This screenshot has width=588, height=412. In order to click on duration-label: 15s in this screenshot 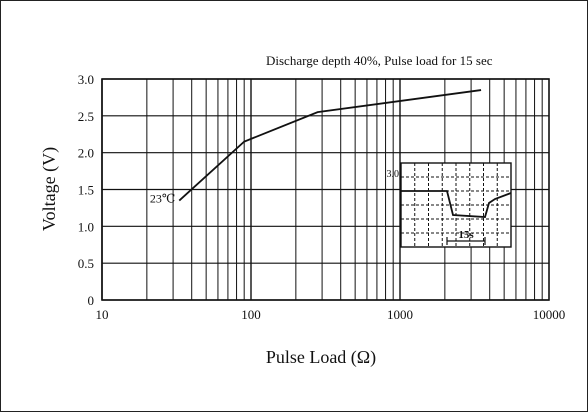, I will do `click(466, 235)`.